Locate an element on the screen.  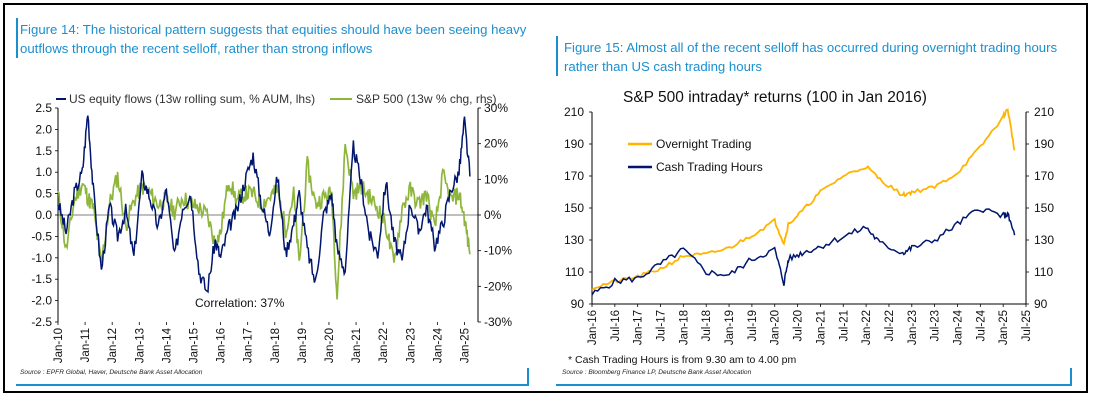
x-tick-label: Jan-10 is located at coordinates (59, 345).